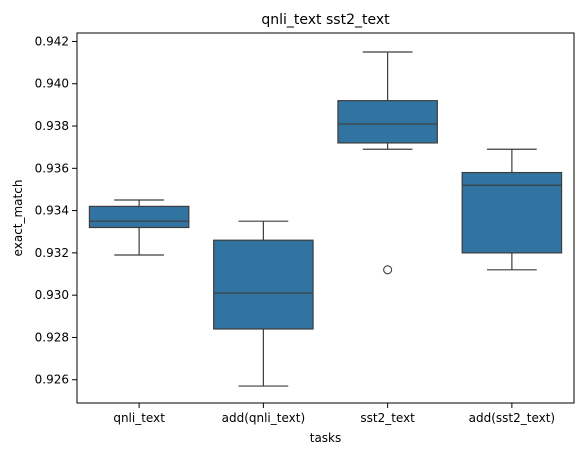 This screenshot has width=585, height=455. Describe the element at coordinates (326, 438) in the screenshot. I see `x-axis-label: tasks` at that location.